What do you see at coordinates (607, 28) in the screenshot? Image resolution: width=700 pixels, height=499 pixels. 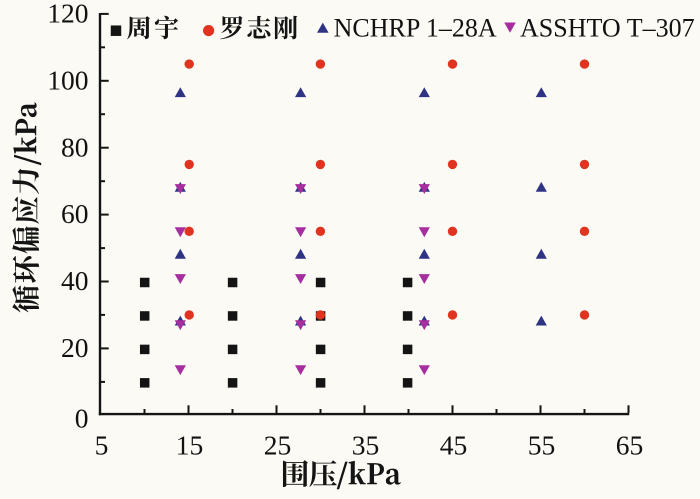 I see `svg-text: ASSHTO T–307` at bounding box center [607, 28].